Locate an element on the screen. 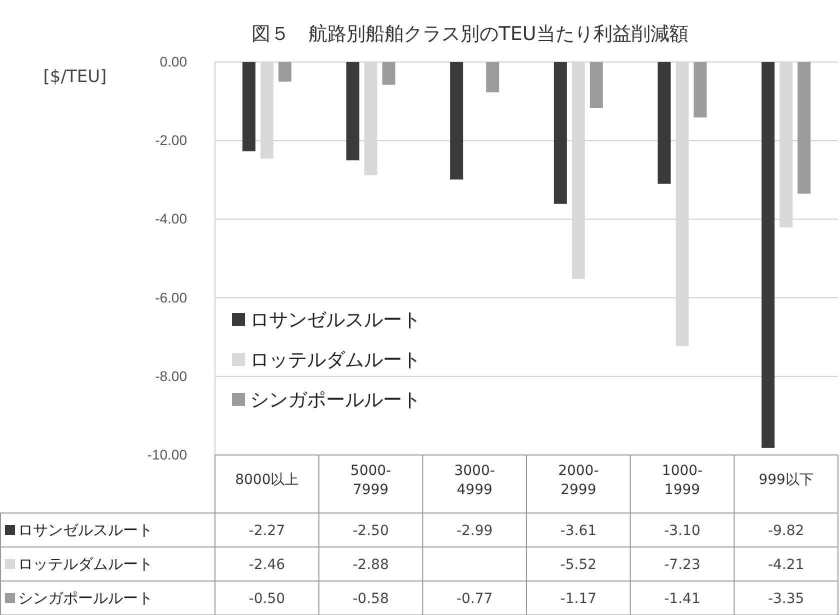 This screenshot has width=840, height=615. y-tick-label: -8.00 is located at coordinates (171, 376).